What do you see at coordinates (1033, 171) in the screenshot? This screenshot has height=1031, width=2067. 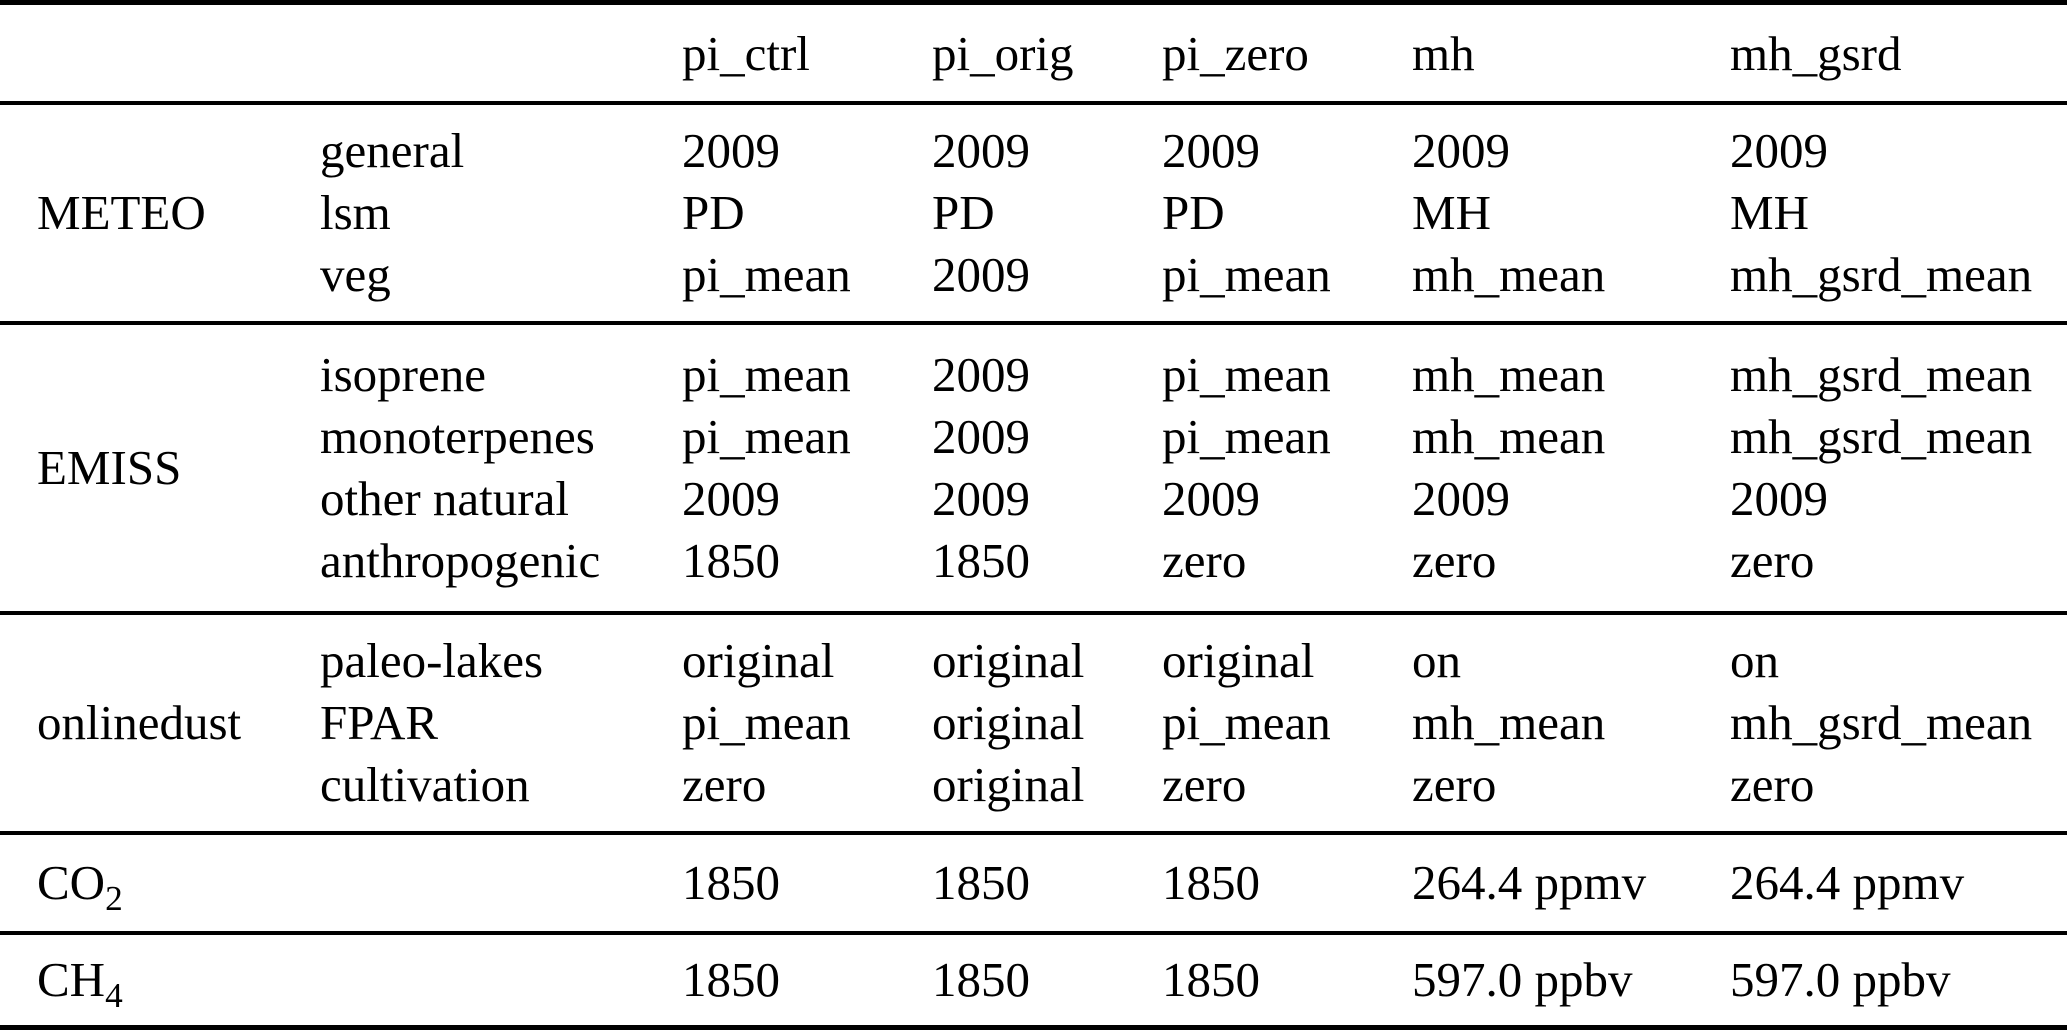 I see `table-row: METEO general 2009 2009 2009 2009 2009` at bounding box center [1033, 171].